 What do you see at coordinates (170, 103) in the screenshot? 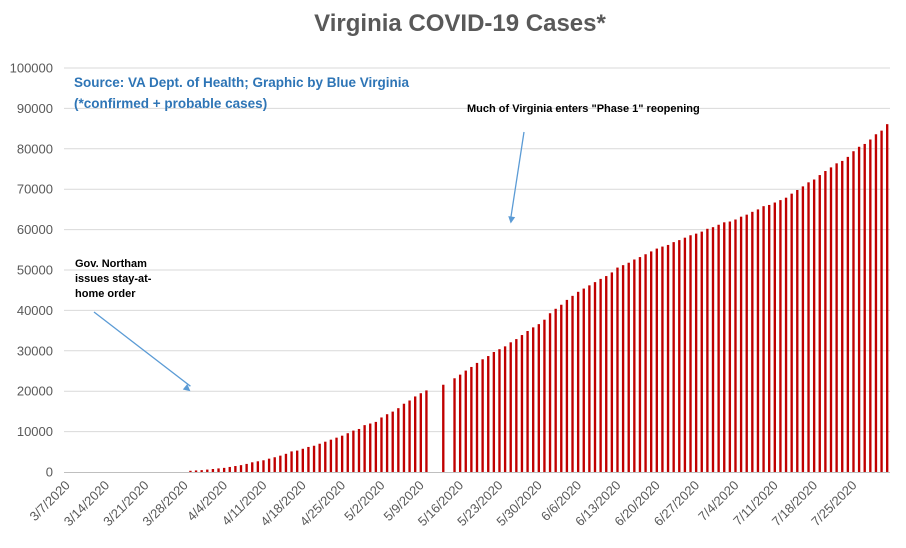
I see `source-note-line2: (*confirmed + probable cases)` at bounding box center [170, 103].